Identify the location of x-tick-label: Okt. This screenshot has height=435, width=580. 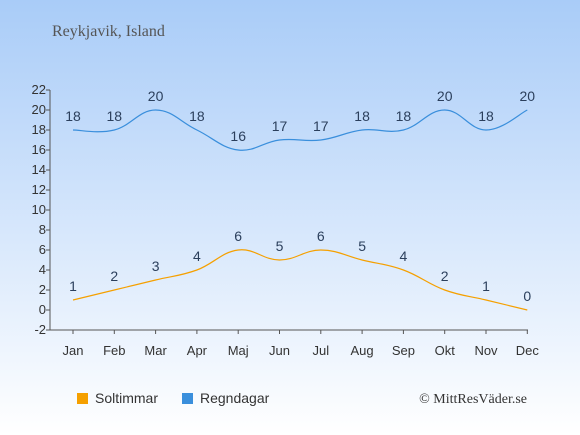
(445, 350).